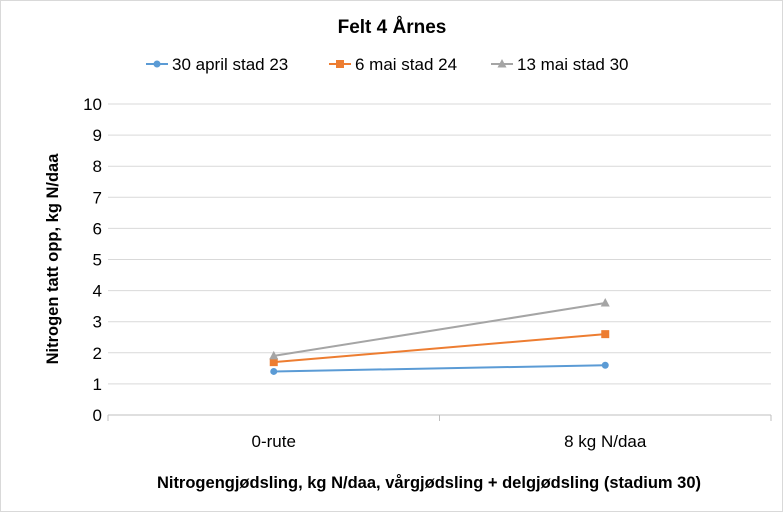 This screenshot has height=513, width=783. I want to click on y-tick-label: 8, so click(97, 166).